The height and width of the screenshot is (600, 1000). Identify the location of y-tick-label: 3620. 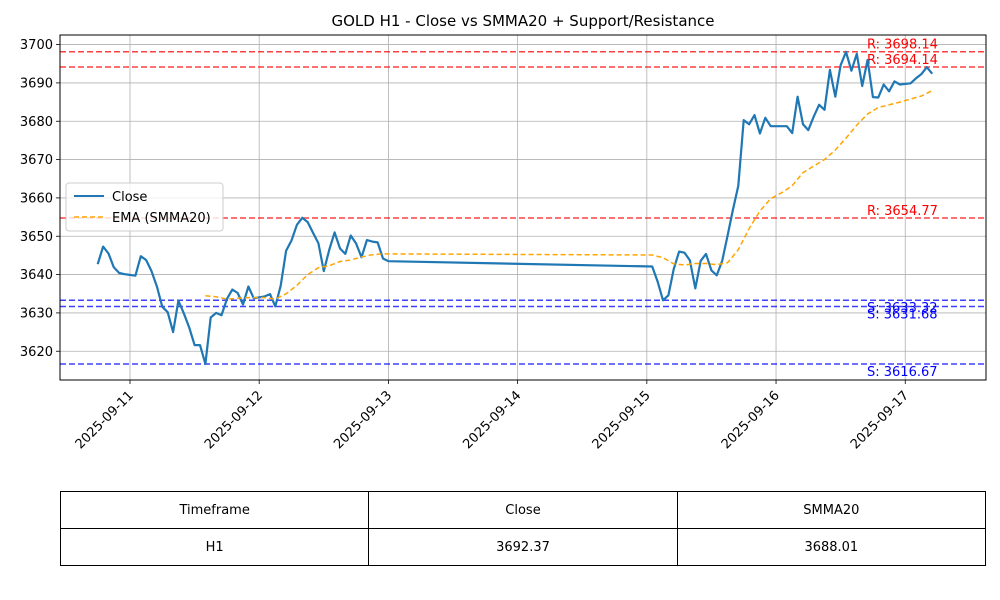
(36, 352).